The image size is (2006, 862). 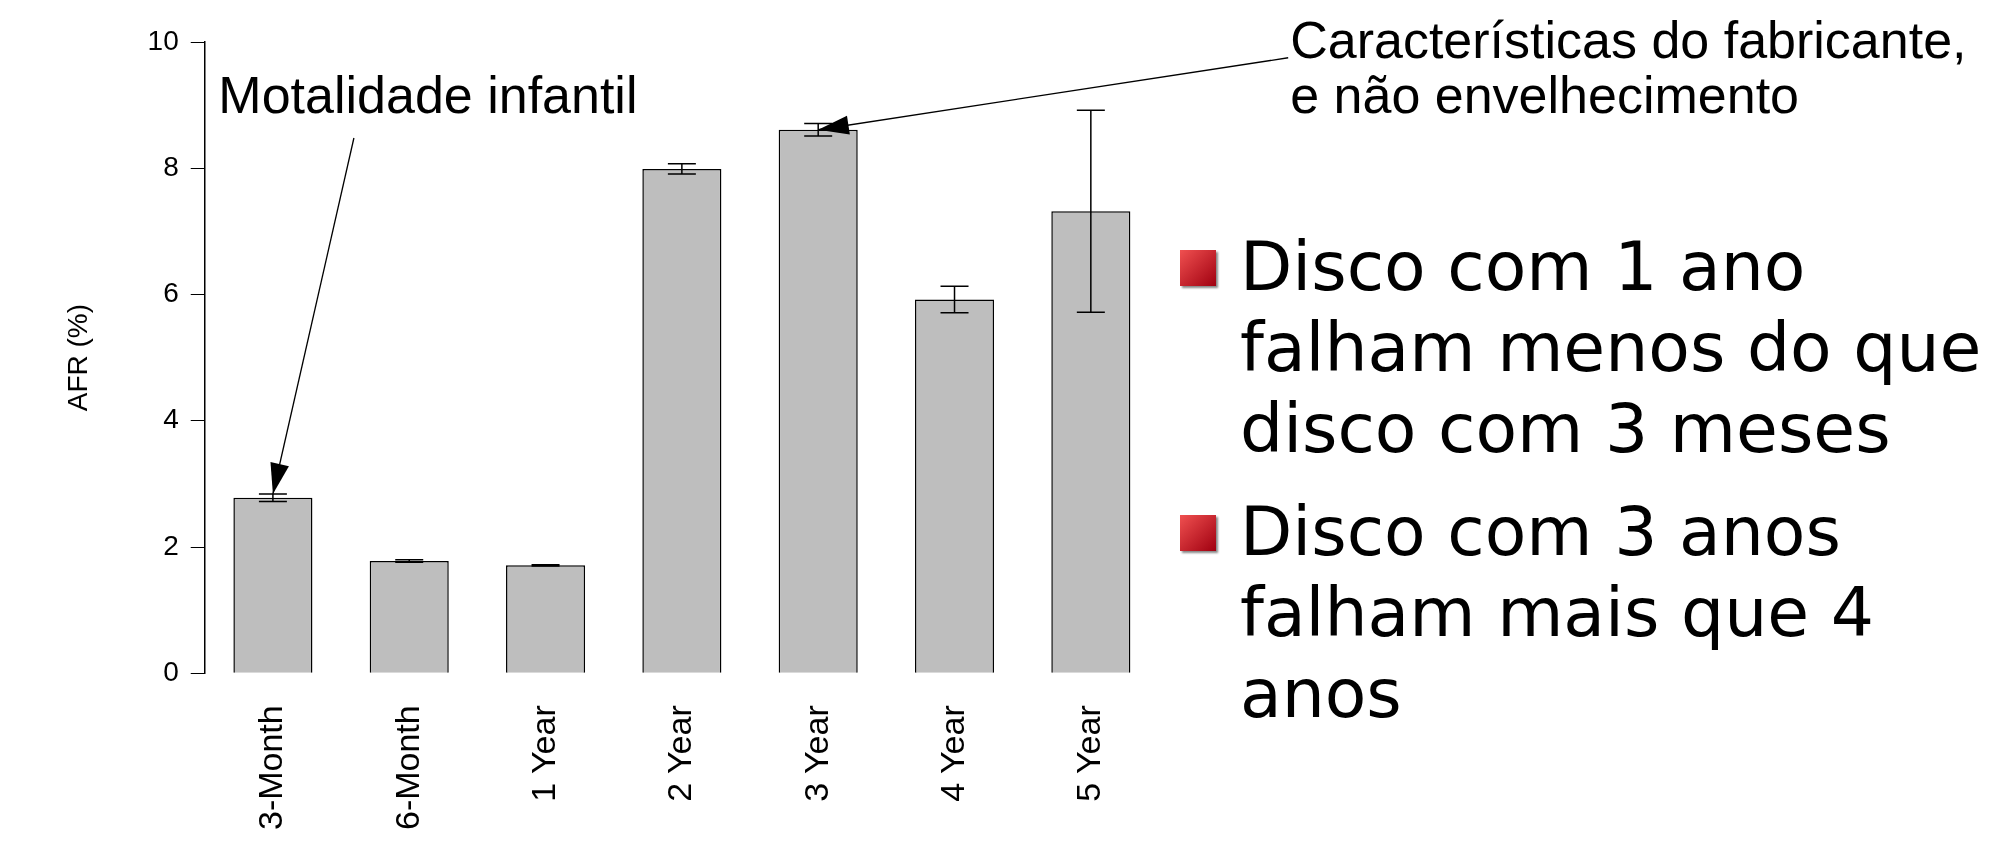 I want to click on y-tick-label: 2, so click(x=171, y=545).